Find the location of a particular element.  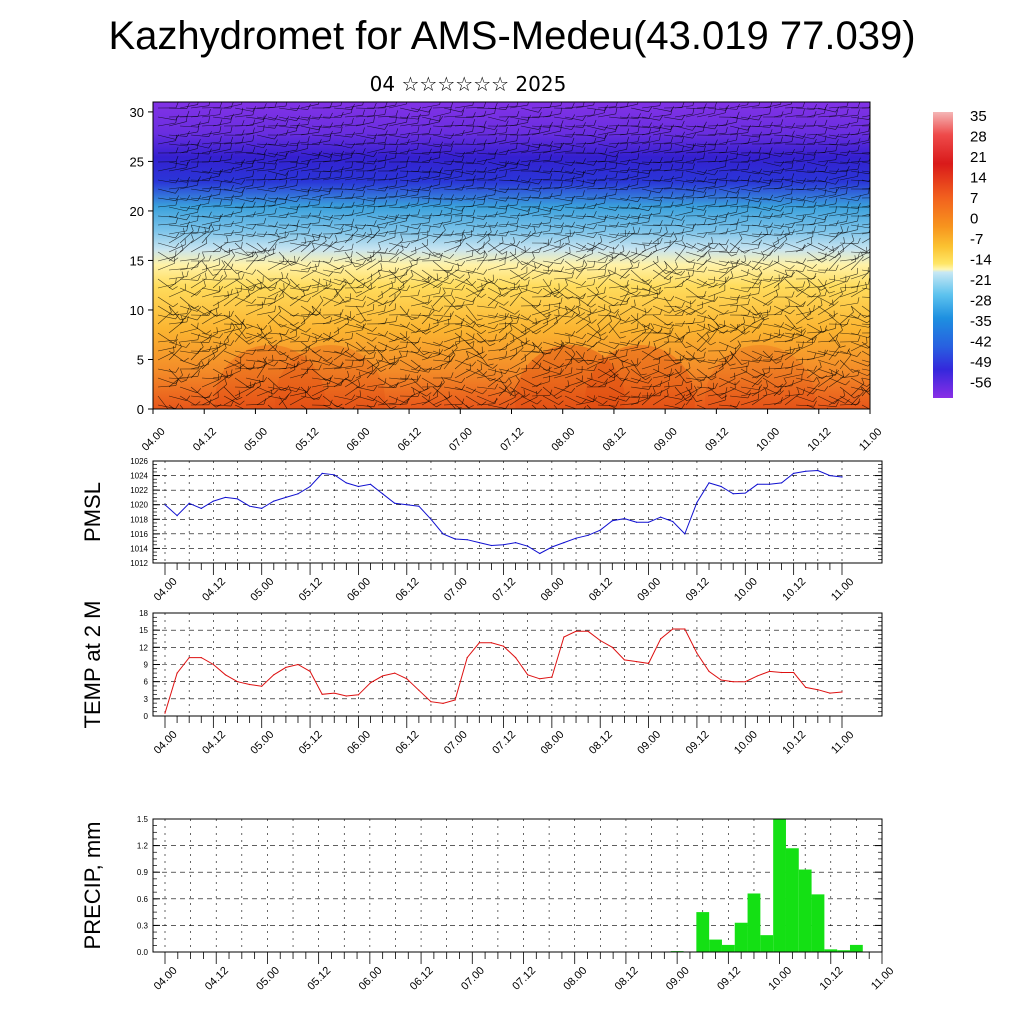

chart-subtitle: 04 ☆☆☆☆☆☆ 2025 is located at coordinates (468, 84).